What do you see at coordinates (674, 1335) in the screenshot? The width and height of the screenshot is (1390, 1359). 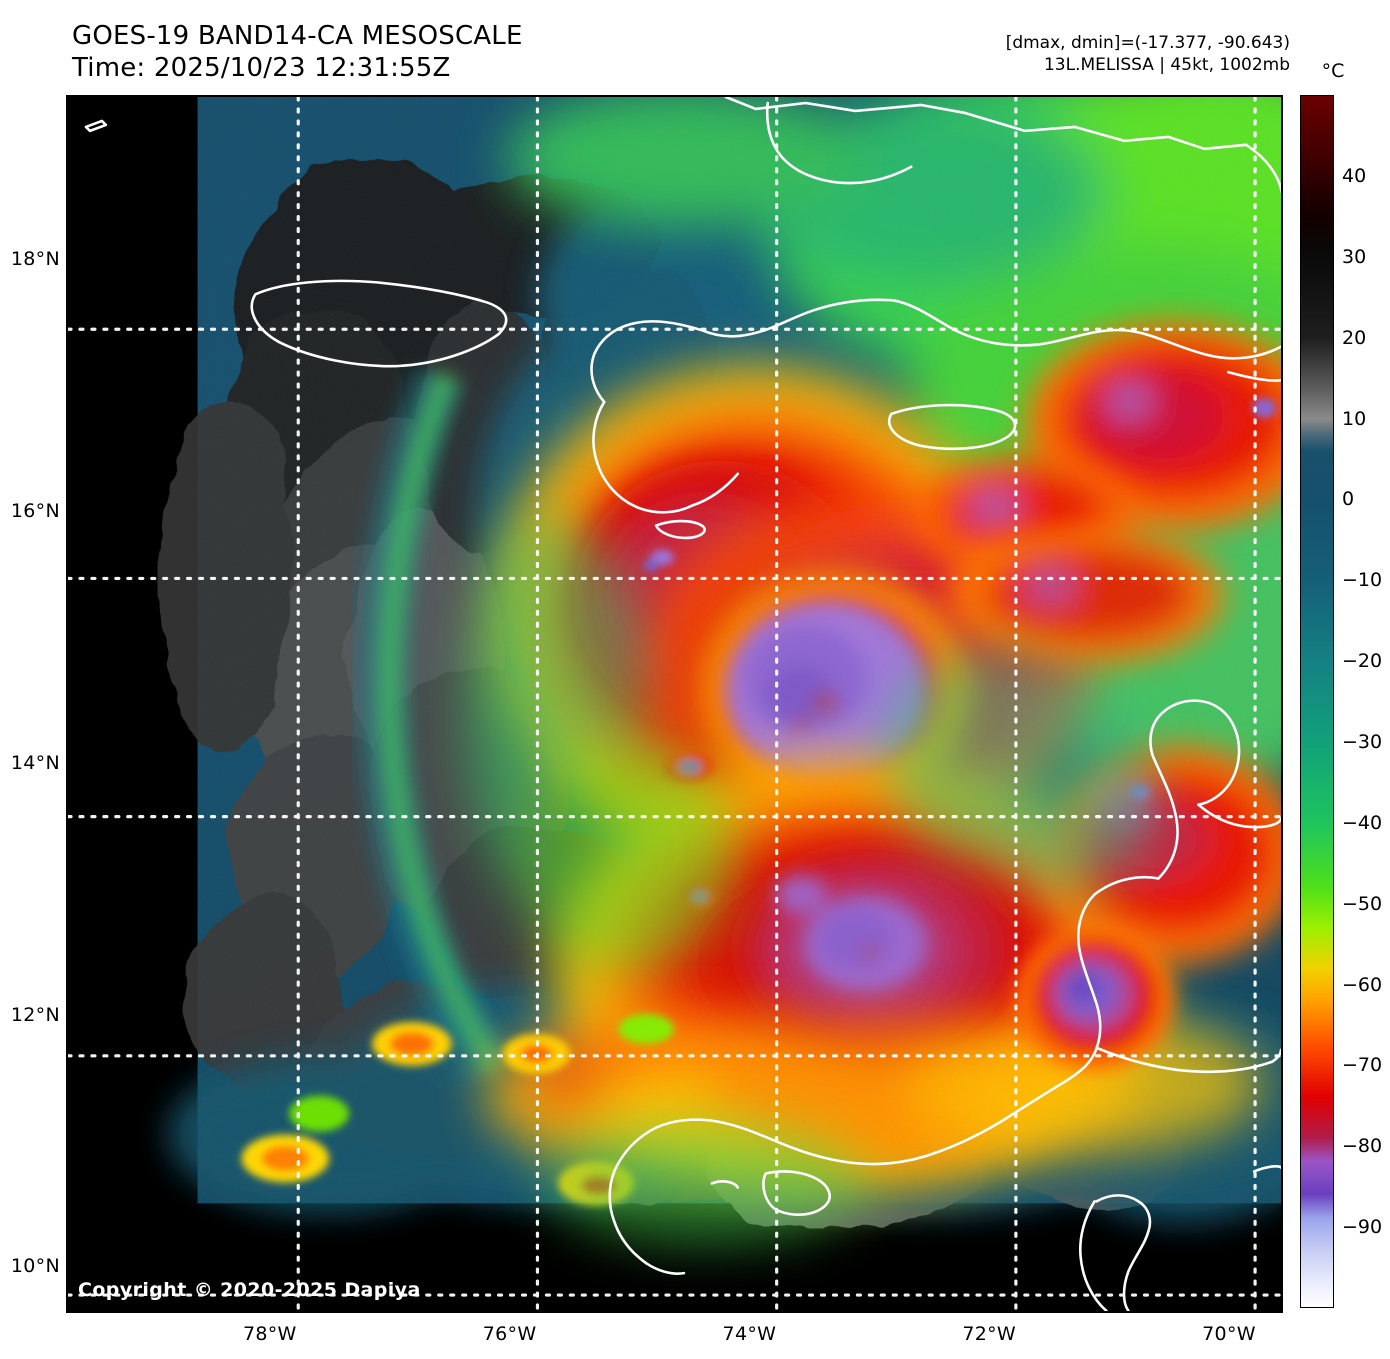 I see `longitude-axis: 78°W 76°W 74°W 72°W 70°W` at bounding box center [674, 1335].